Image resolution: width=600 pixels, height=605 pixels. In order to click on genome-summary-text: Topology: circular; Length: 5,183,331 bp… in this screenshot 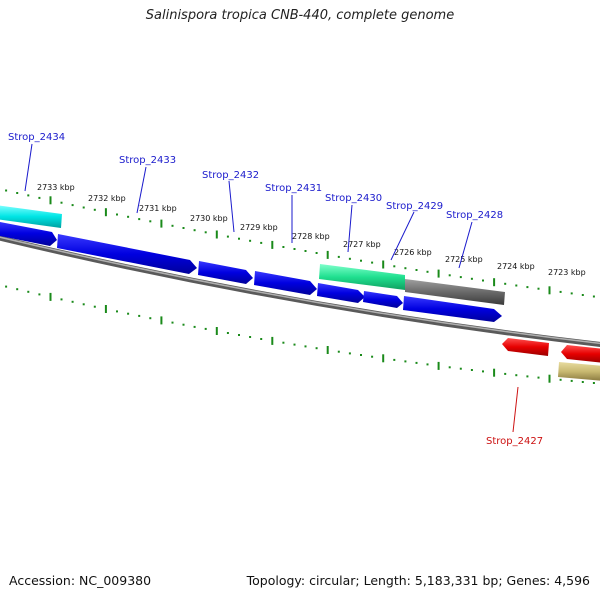, I will do `click(418, 580)`.